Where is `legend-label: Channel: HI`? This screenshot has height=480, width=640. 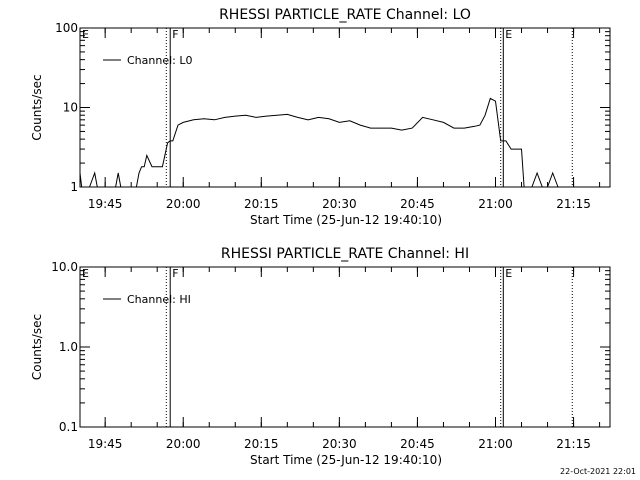 legend-label: Channel: HI is located at coordinates (159, 299).